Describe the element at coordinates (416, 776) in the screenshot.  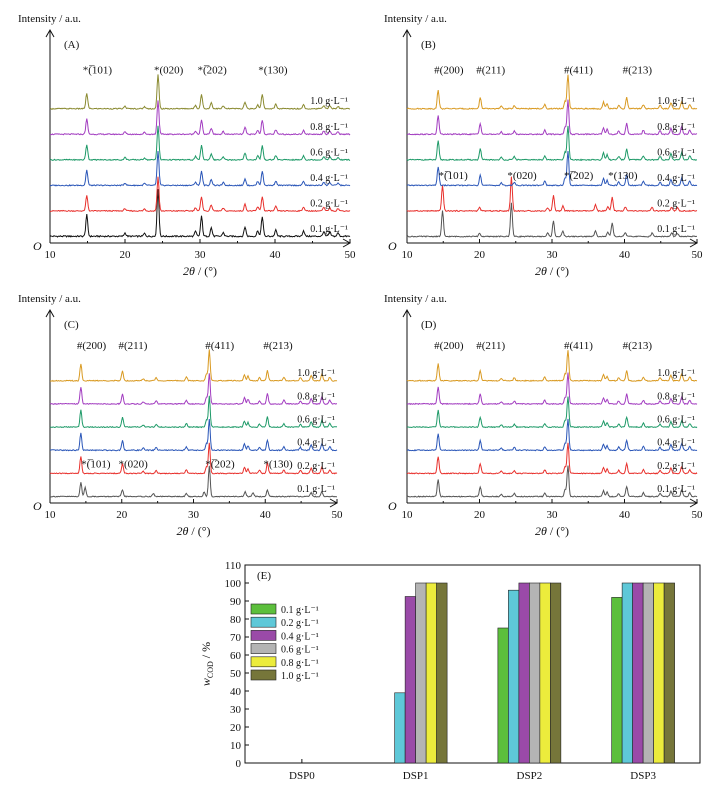
I see `x-category-label: DSP1` at that location.